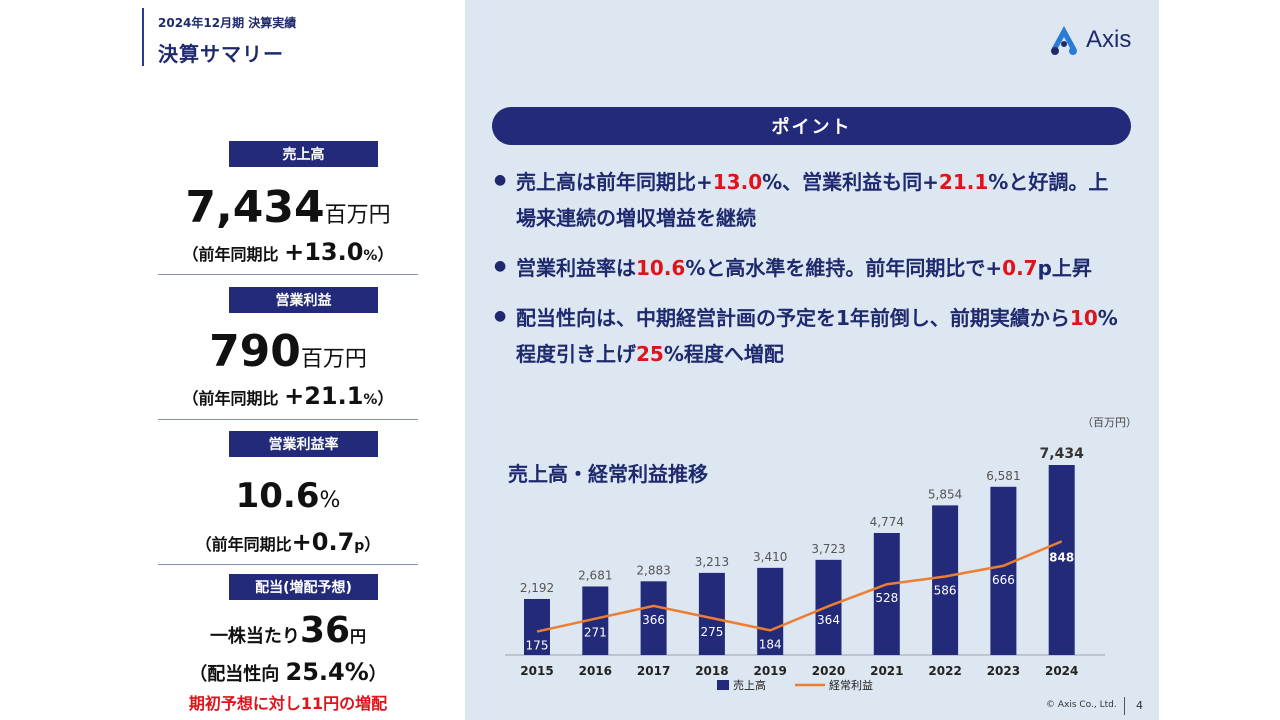  Describe the element at coordinates (385, 254) in the screenshot. I see `kpi-sales-yoy-suffix: ）` at that location.